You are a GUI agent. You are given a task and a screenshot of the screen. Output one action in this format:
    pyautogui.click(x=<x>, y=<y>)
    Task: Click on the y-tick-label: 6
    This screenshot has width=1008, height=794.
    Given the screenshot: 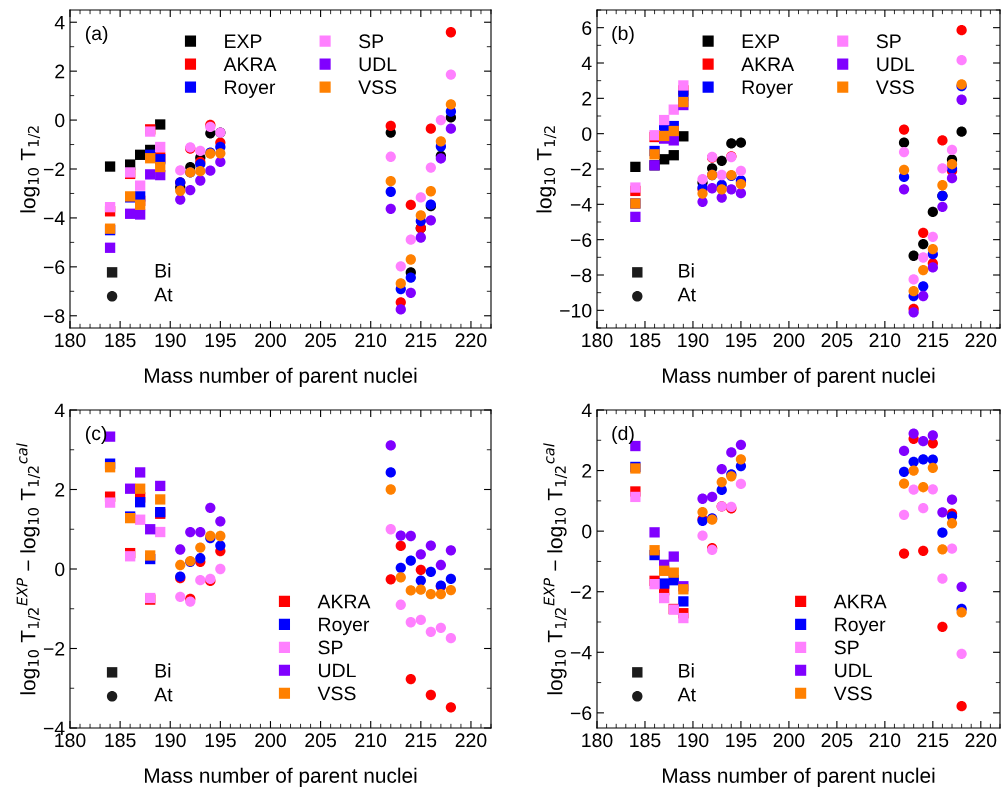 What is the action you would take?
    pyautogui.click(x=587, y=28)
    